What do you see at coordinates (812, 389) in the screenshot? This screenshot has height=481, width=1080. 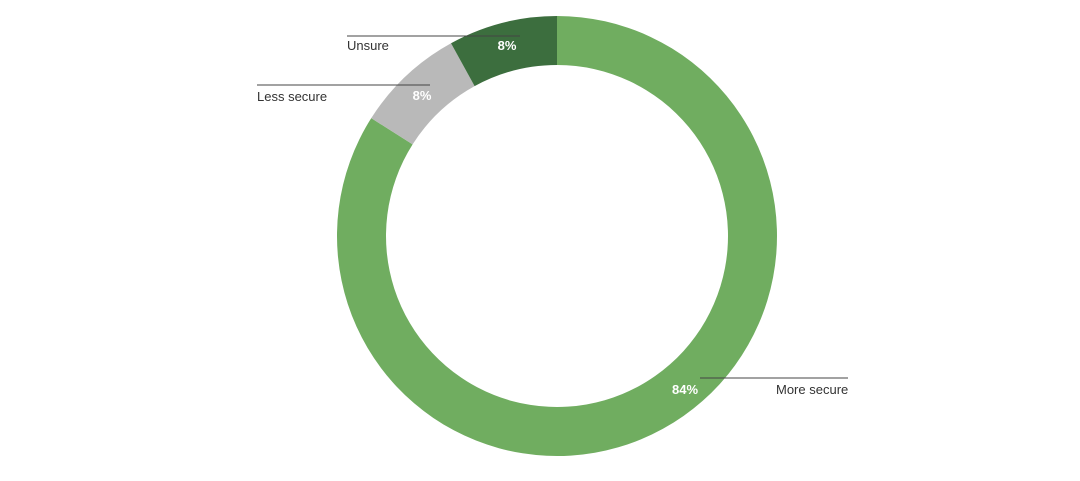 I see `callout-label-more-secure: More secure` at bounding box center [812, 389].